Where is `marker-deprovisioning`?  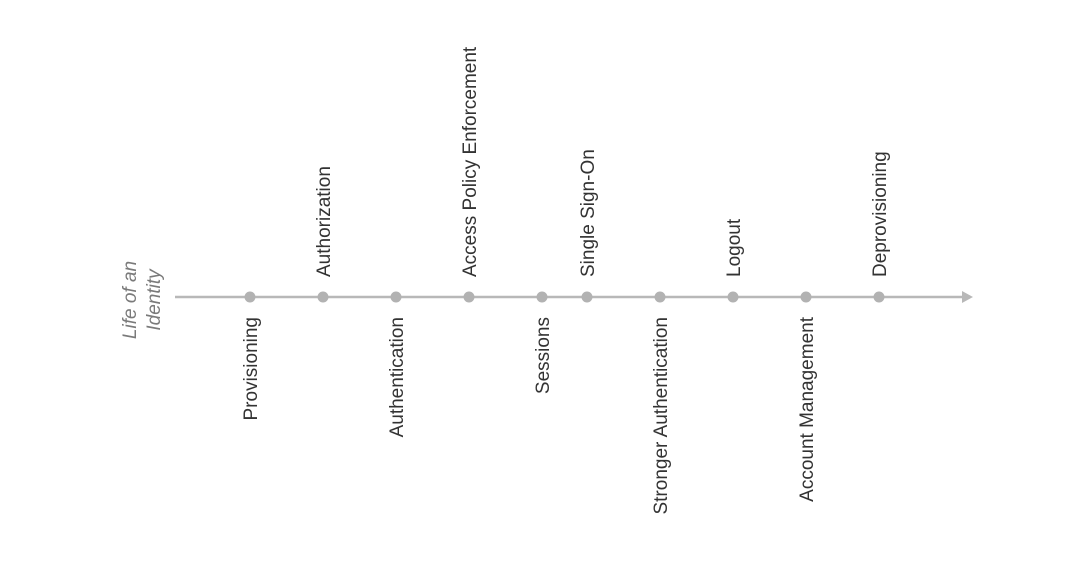 marker-deprovisioning is located at coordinates (879, 297).